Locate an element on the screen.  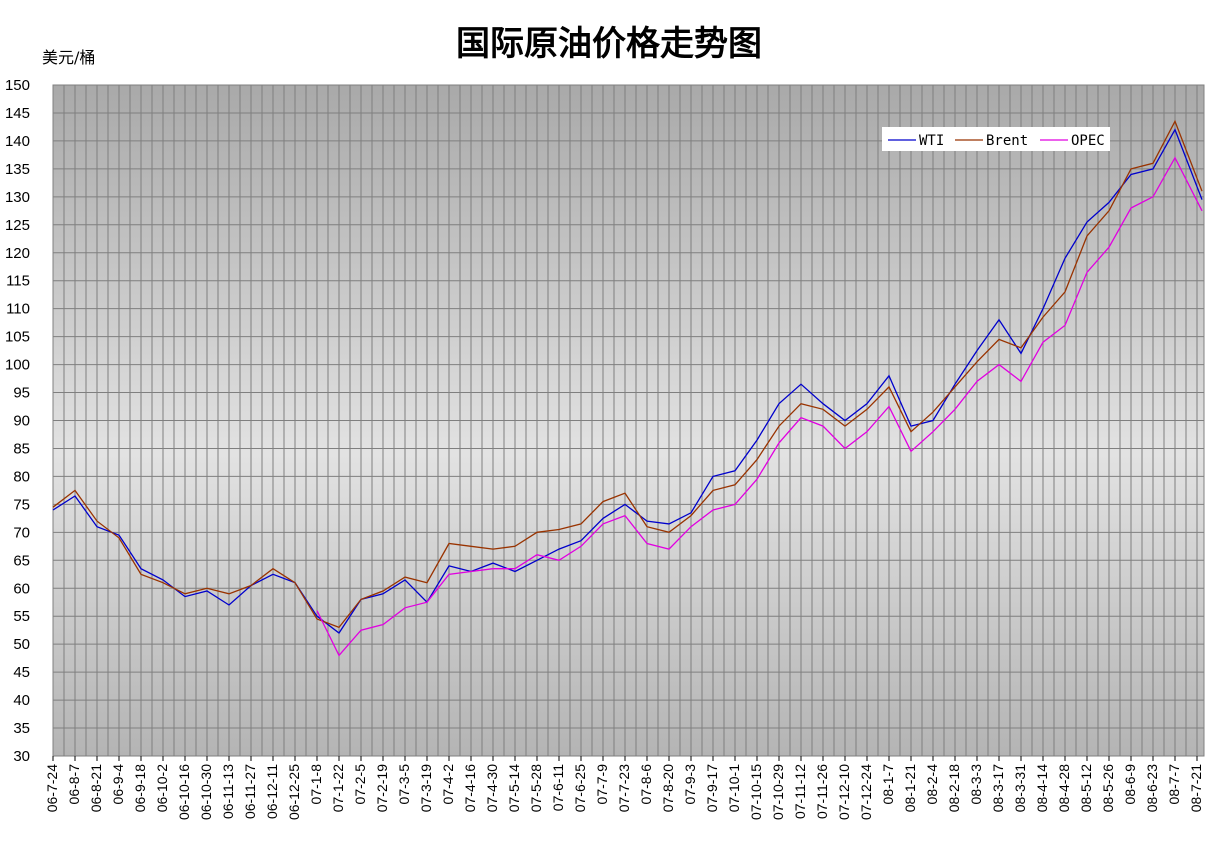
x-tick-label: 07-7-23 is located at coordinates (624, 788).